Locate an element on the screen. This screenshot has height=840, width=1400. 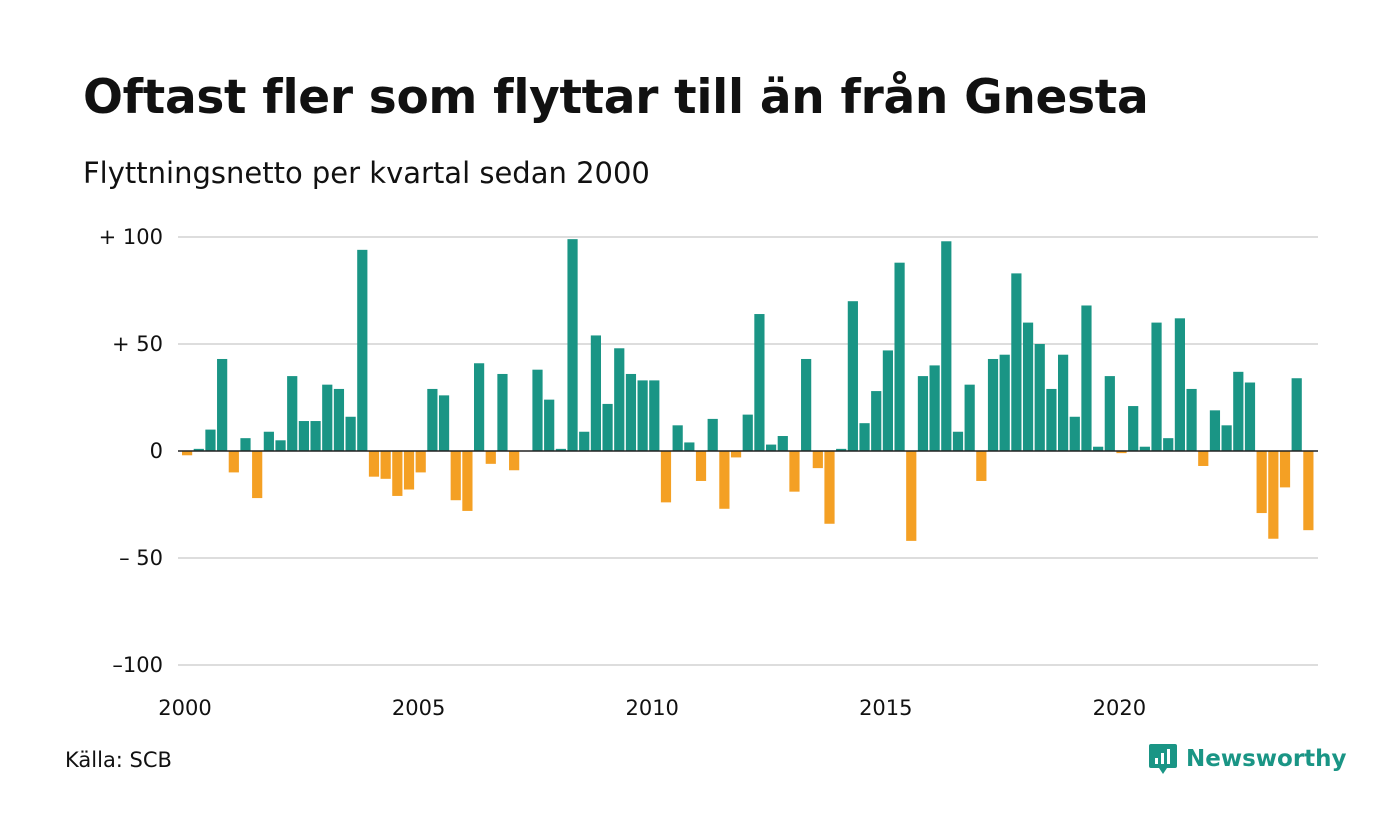
y-tick-label: –100 is located at coordinates (137, 665).